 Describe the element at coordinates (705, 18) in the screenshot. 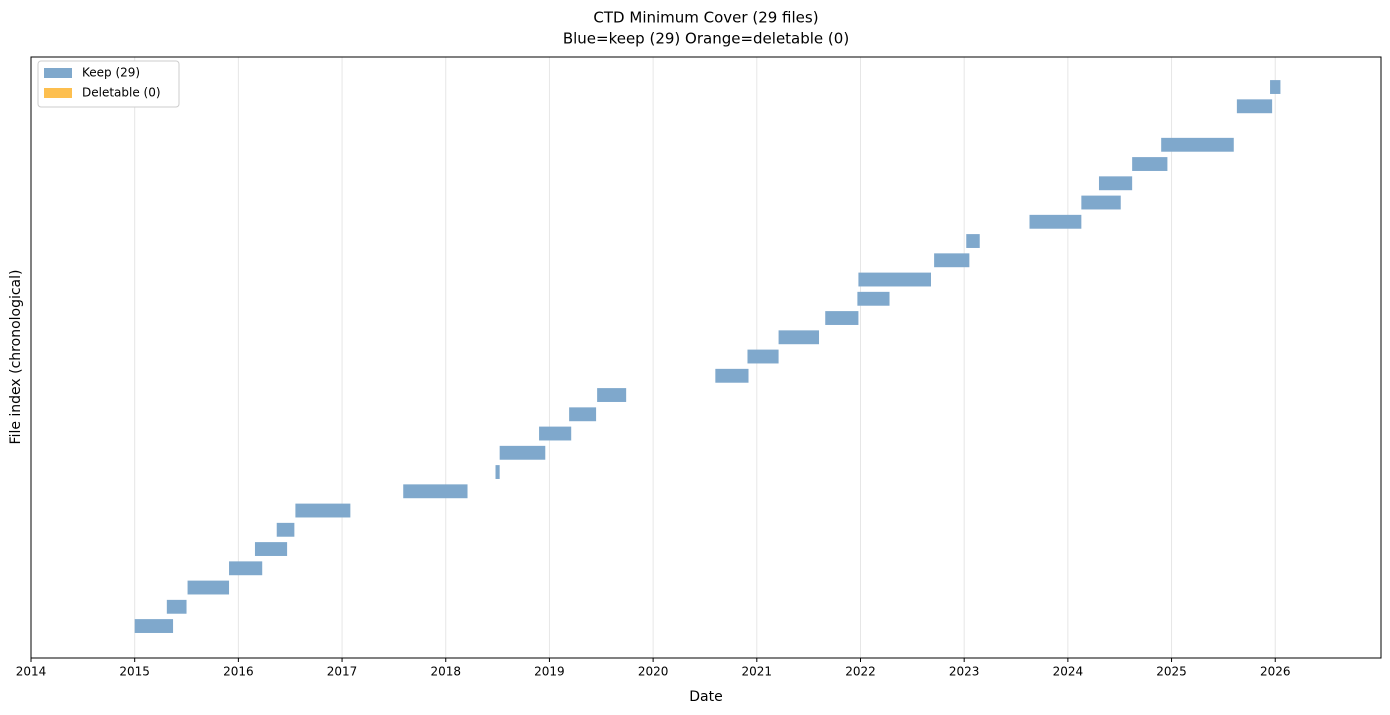

I see `chart-title: CTD Minimum Cover (29 files)` at that location.